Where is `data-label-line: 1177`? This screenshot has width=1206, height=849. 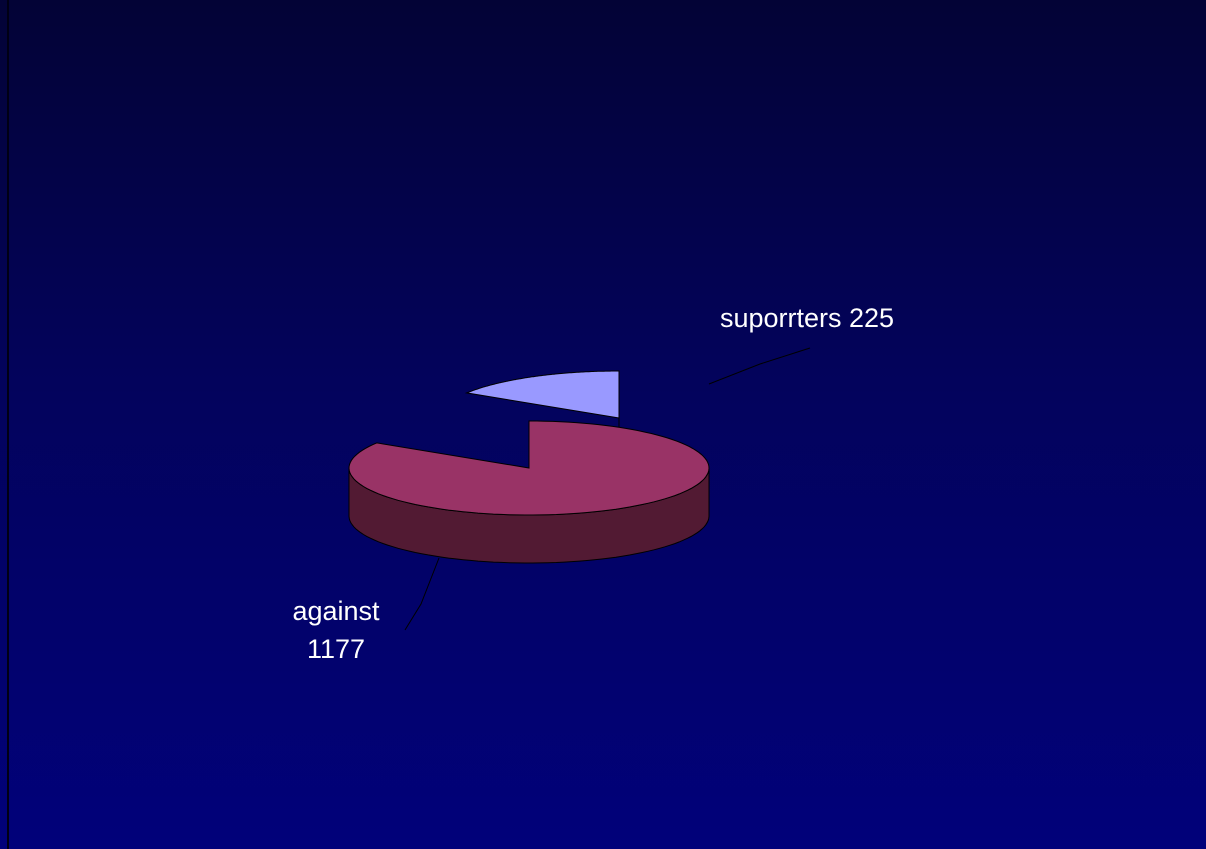 data-label-line: 1177 is located at coordinates (336, 649).